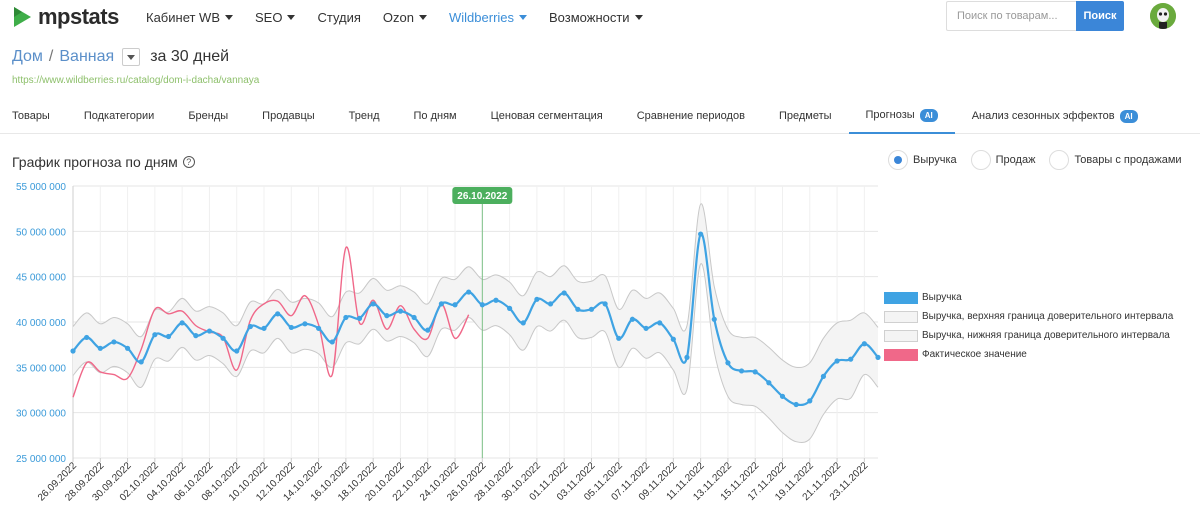 Image resolution: width=1200 pixels, height=516 pixels. What do you see at coordinates (27, 56) in the screenshot?
I see `breadcrumb-root: Дом` at bounding box center [27, 56].